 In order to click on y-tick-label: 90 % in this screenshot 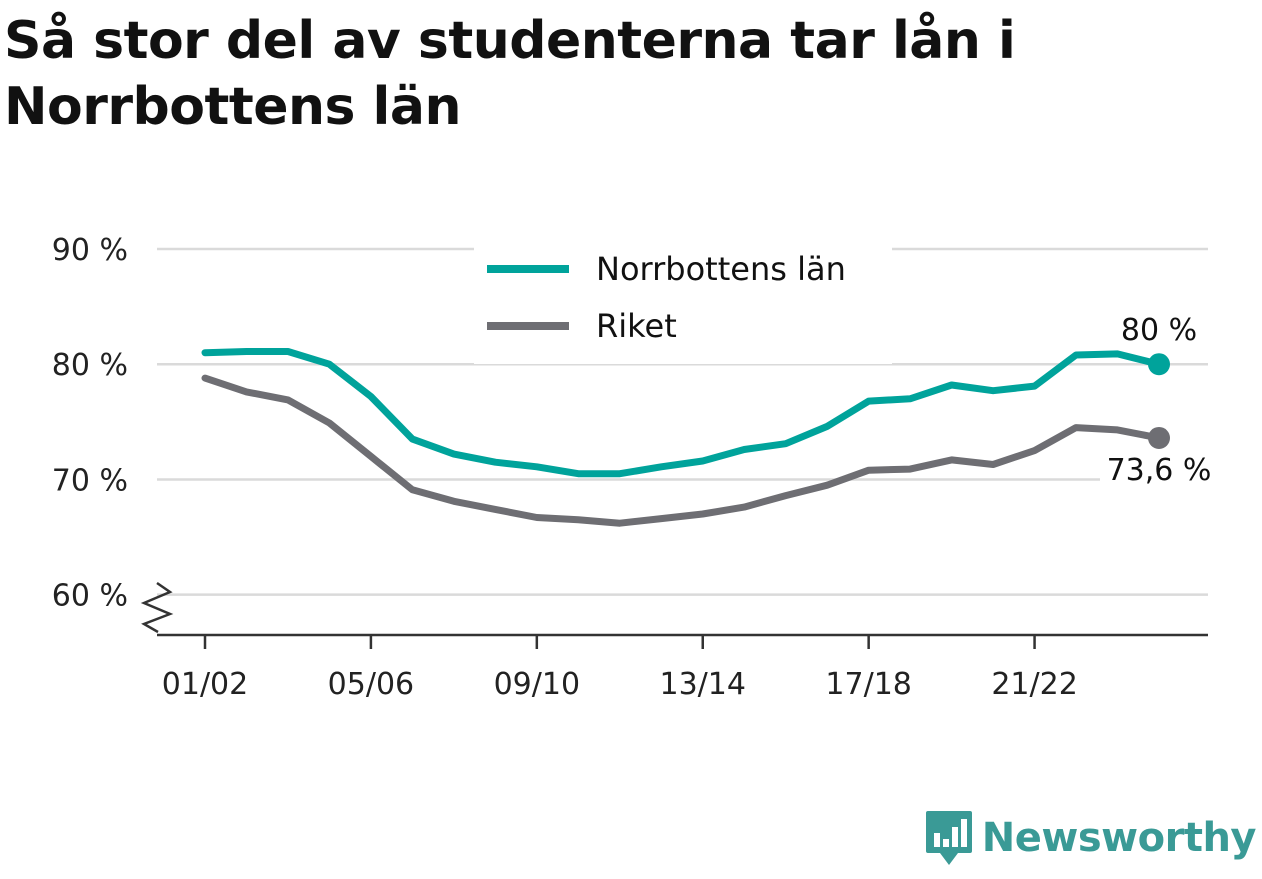, I will do `click(90, 250)`.